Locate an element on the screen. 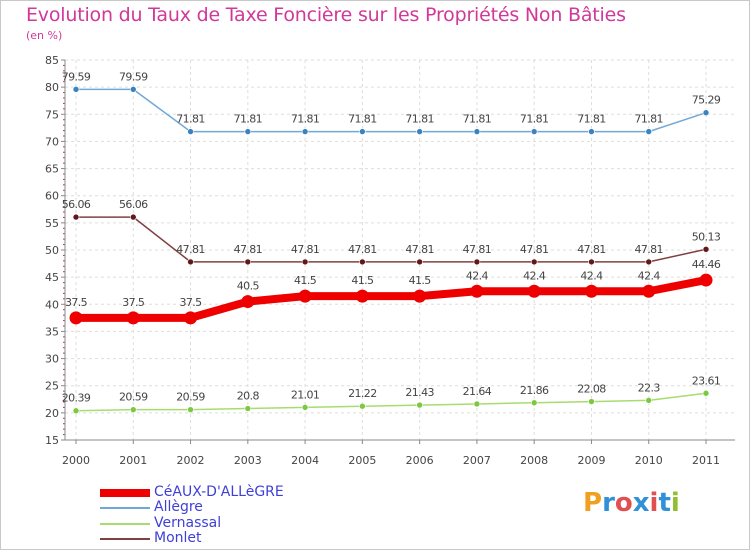 Image resolution: width=750 pixels, height=550 pixels. y-tick-label: 75 is located at coordinates (52, 114).